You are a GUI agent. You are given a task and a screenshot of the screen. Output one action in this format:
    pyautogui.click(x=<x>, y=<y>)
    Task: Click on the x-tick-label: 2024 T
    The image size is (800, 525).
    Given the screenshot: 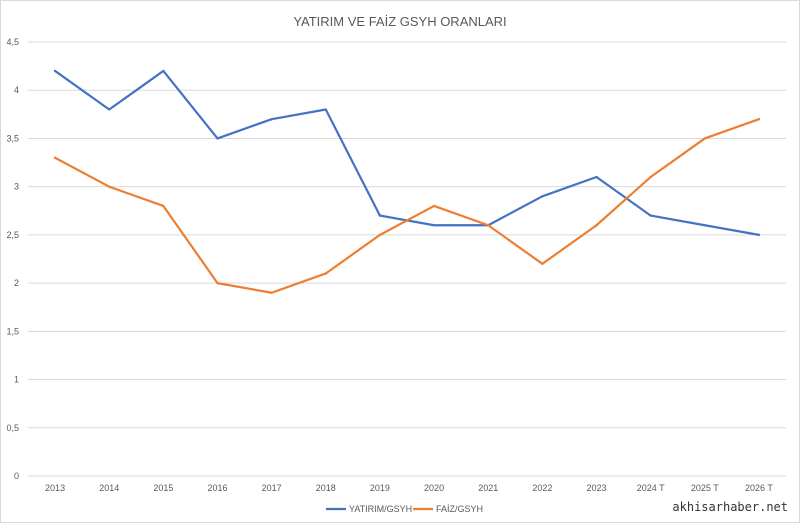 What is the action you would take?
    pyautogui.click(x=651, y=488)
    